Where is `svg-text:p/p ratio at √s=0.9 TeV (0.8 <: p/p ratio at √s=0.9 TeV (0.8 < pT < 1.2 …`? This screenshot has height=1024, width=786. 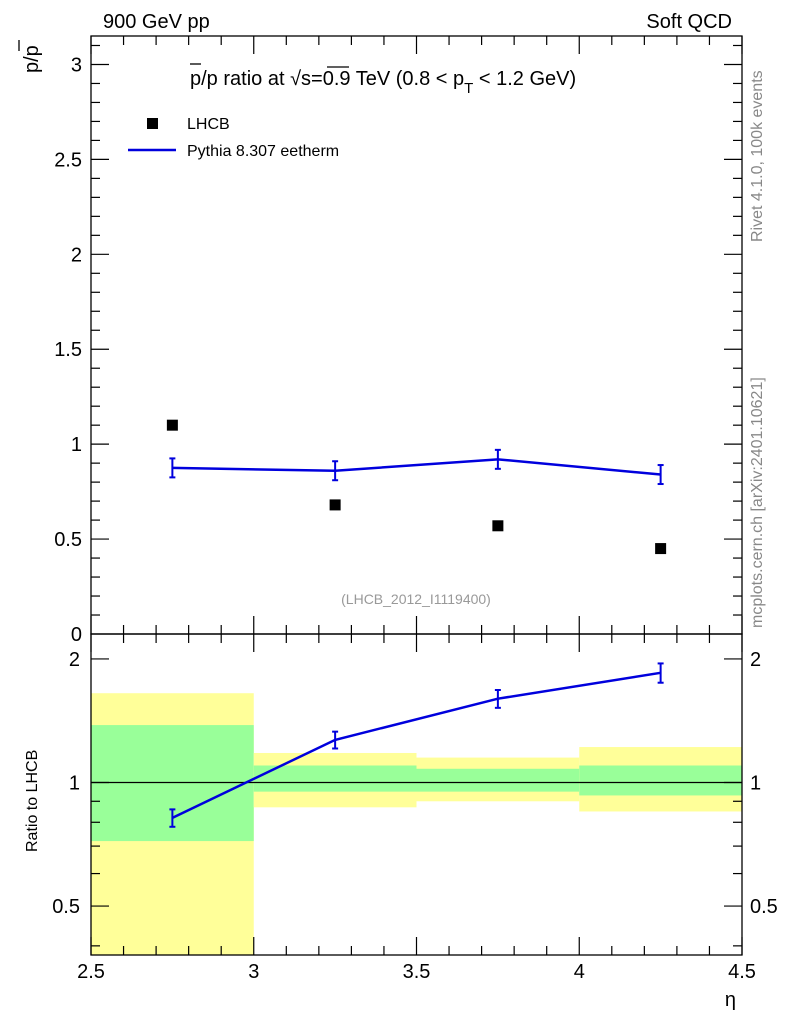
svg-text:p/p ratio at √s=0.9 TeV (0.8 <: p/p ratio at √s=0.9 TeV (0.8 < pT < 1.2 … is located at coordinates (383, 82).